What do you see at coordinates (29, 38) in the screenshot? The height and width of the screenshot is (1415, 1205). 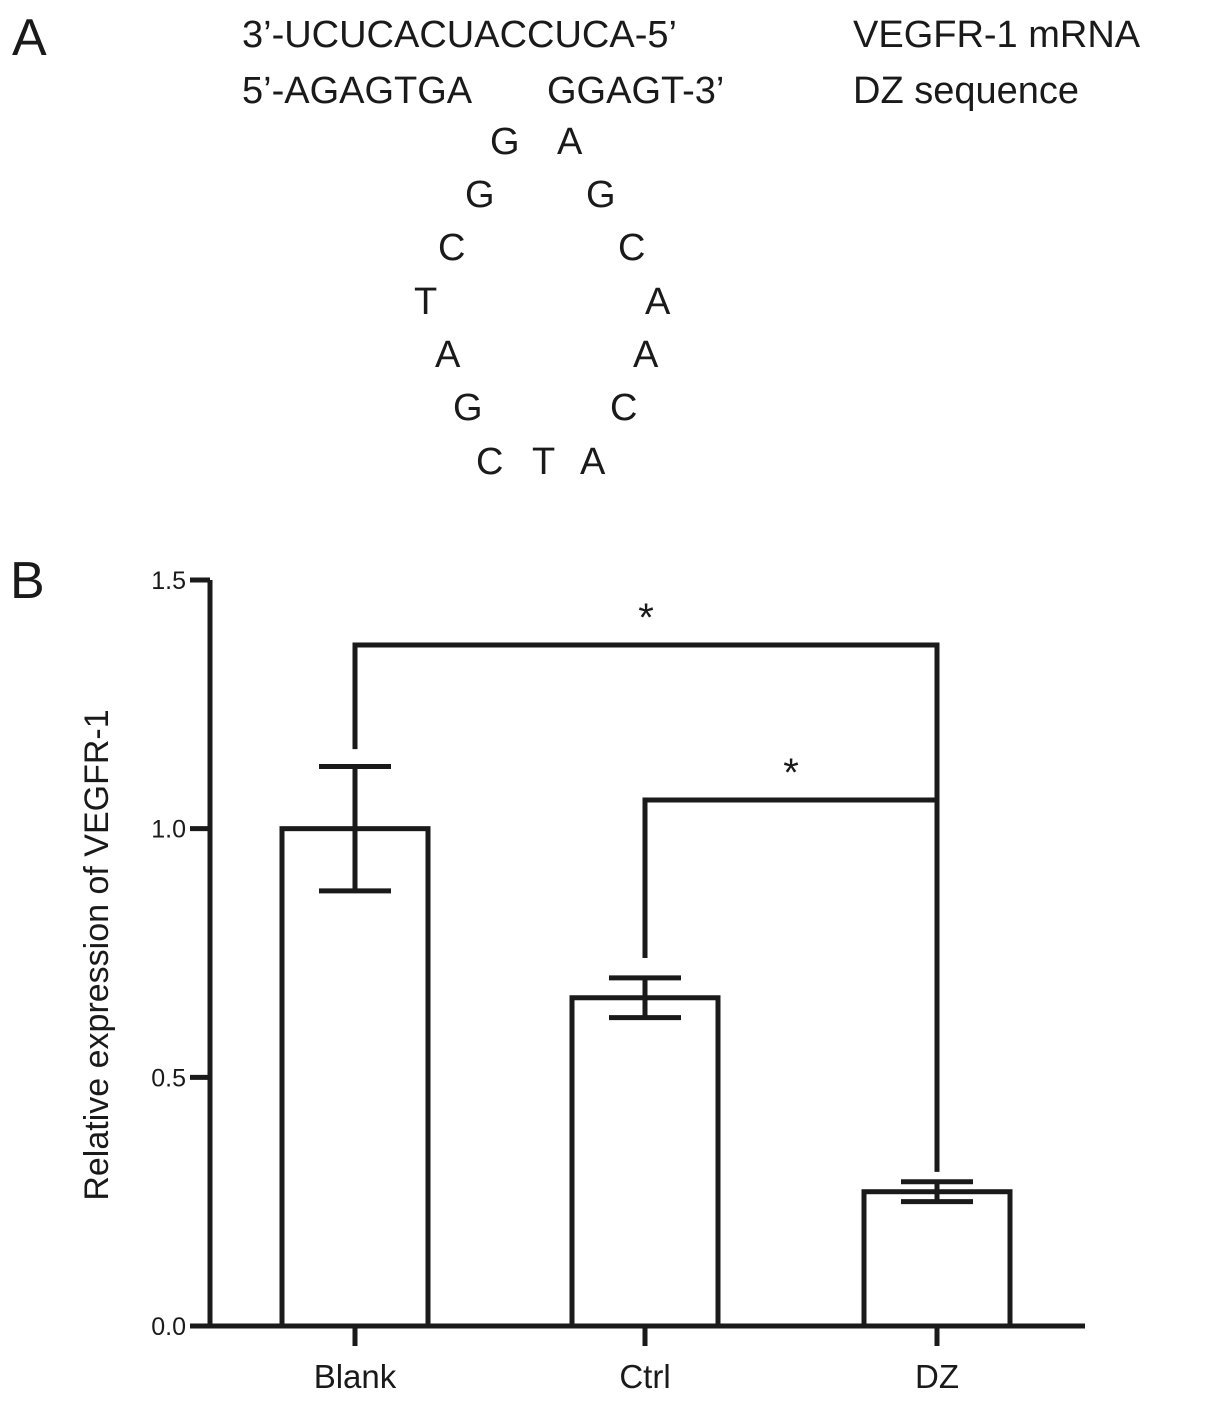 I see `panel-a-label: A` at bounding box center [29, 38].